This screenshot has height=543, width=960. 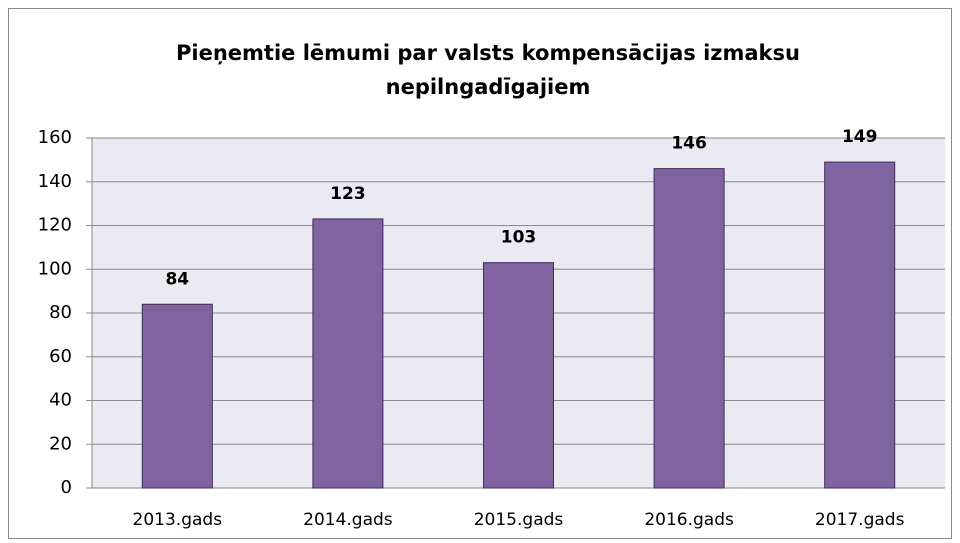 What do you see at coordinates (60, 443) in the screenshot?
I see `y-tick-label: 20` at bounding box center [60, 443].